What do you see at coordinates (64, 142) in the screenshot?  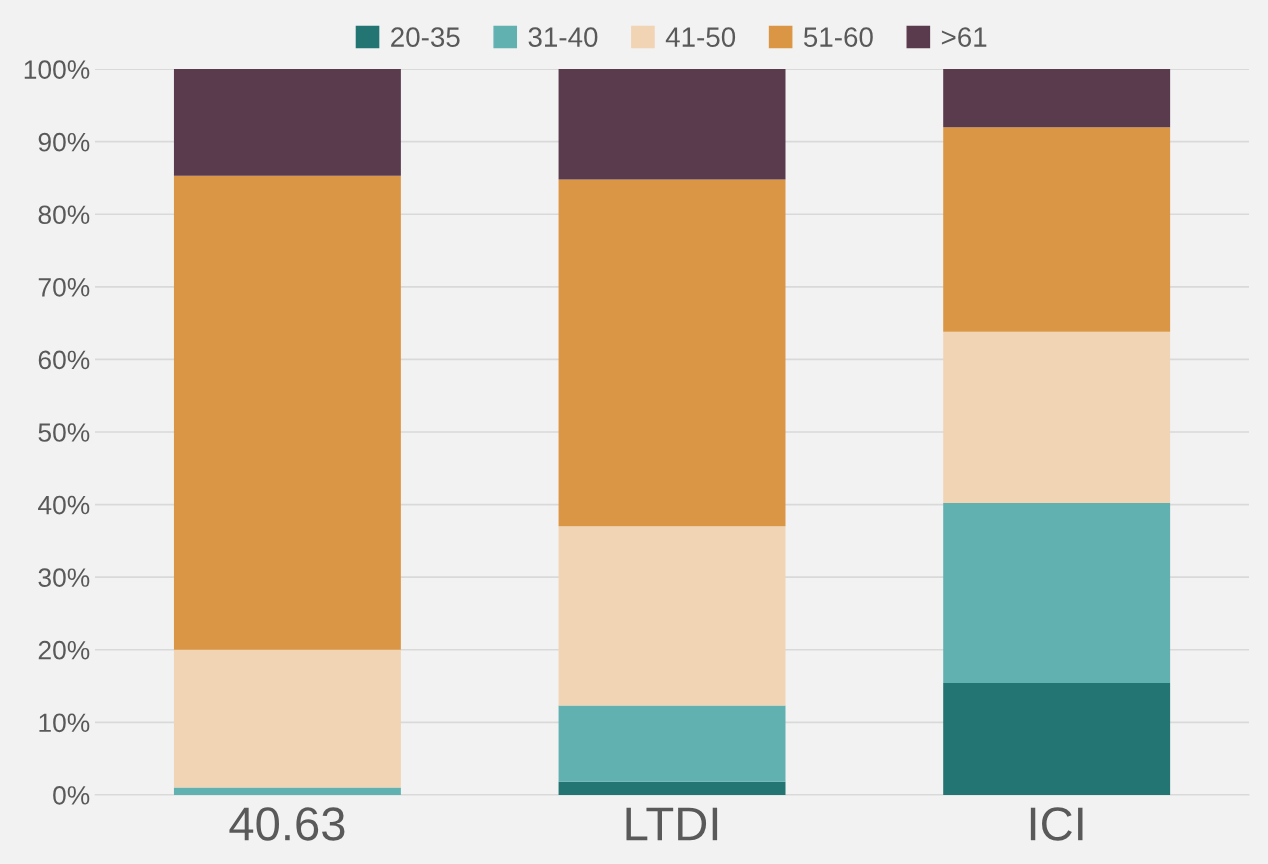 I see `y-tick-label: 90%` at bounding box center [64, 142].